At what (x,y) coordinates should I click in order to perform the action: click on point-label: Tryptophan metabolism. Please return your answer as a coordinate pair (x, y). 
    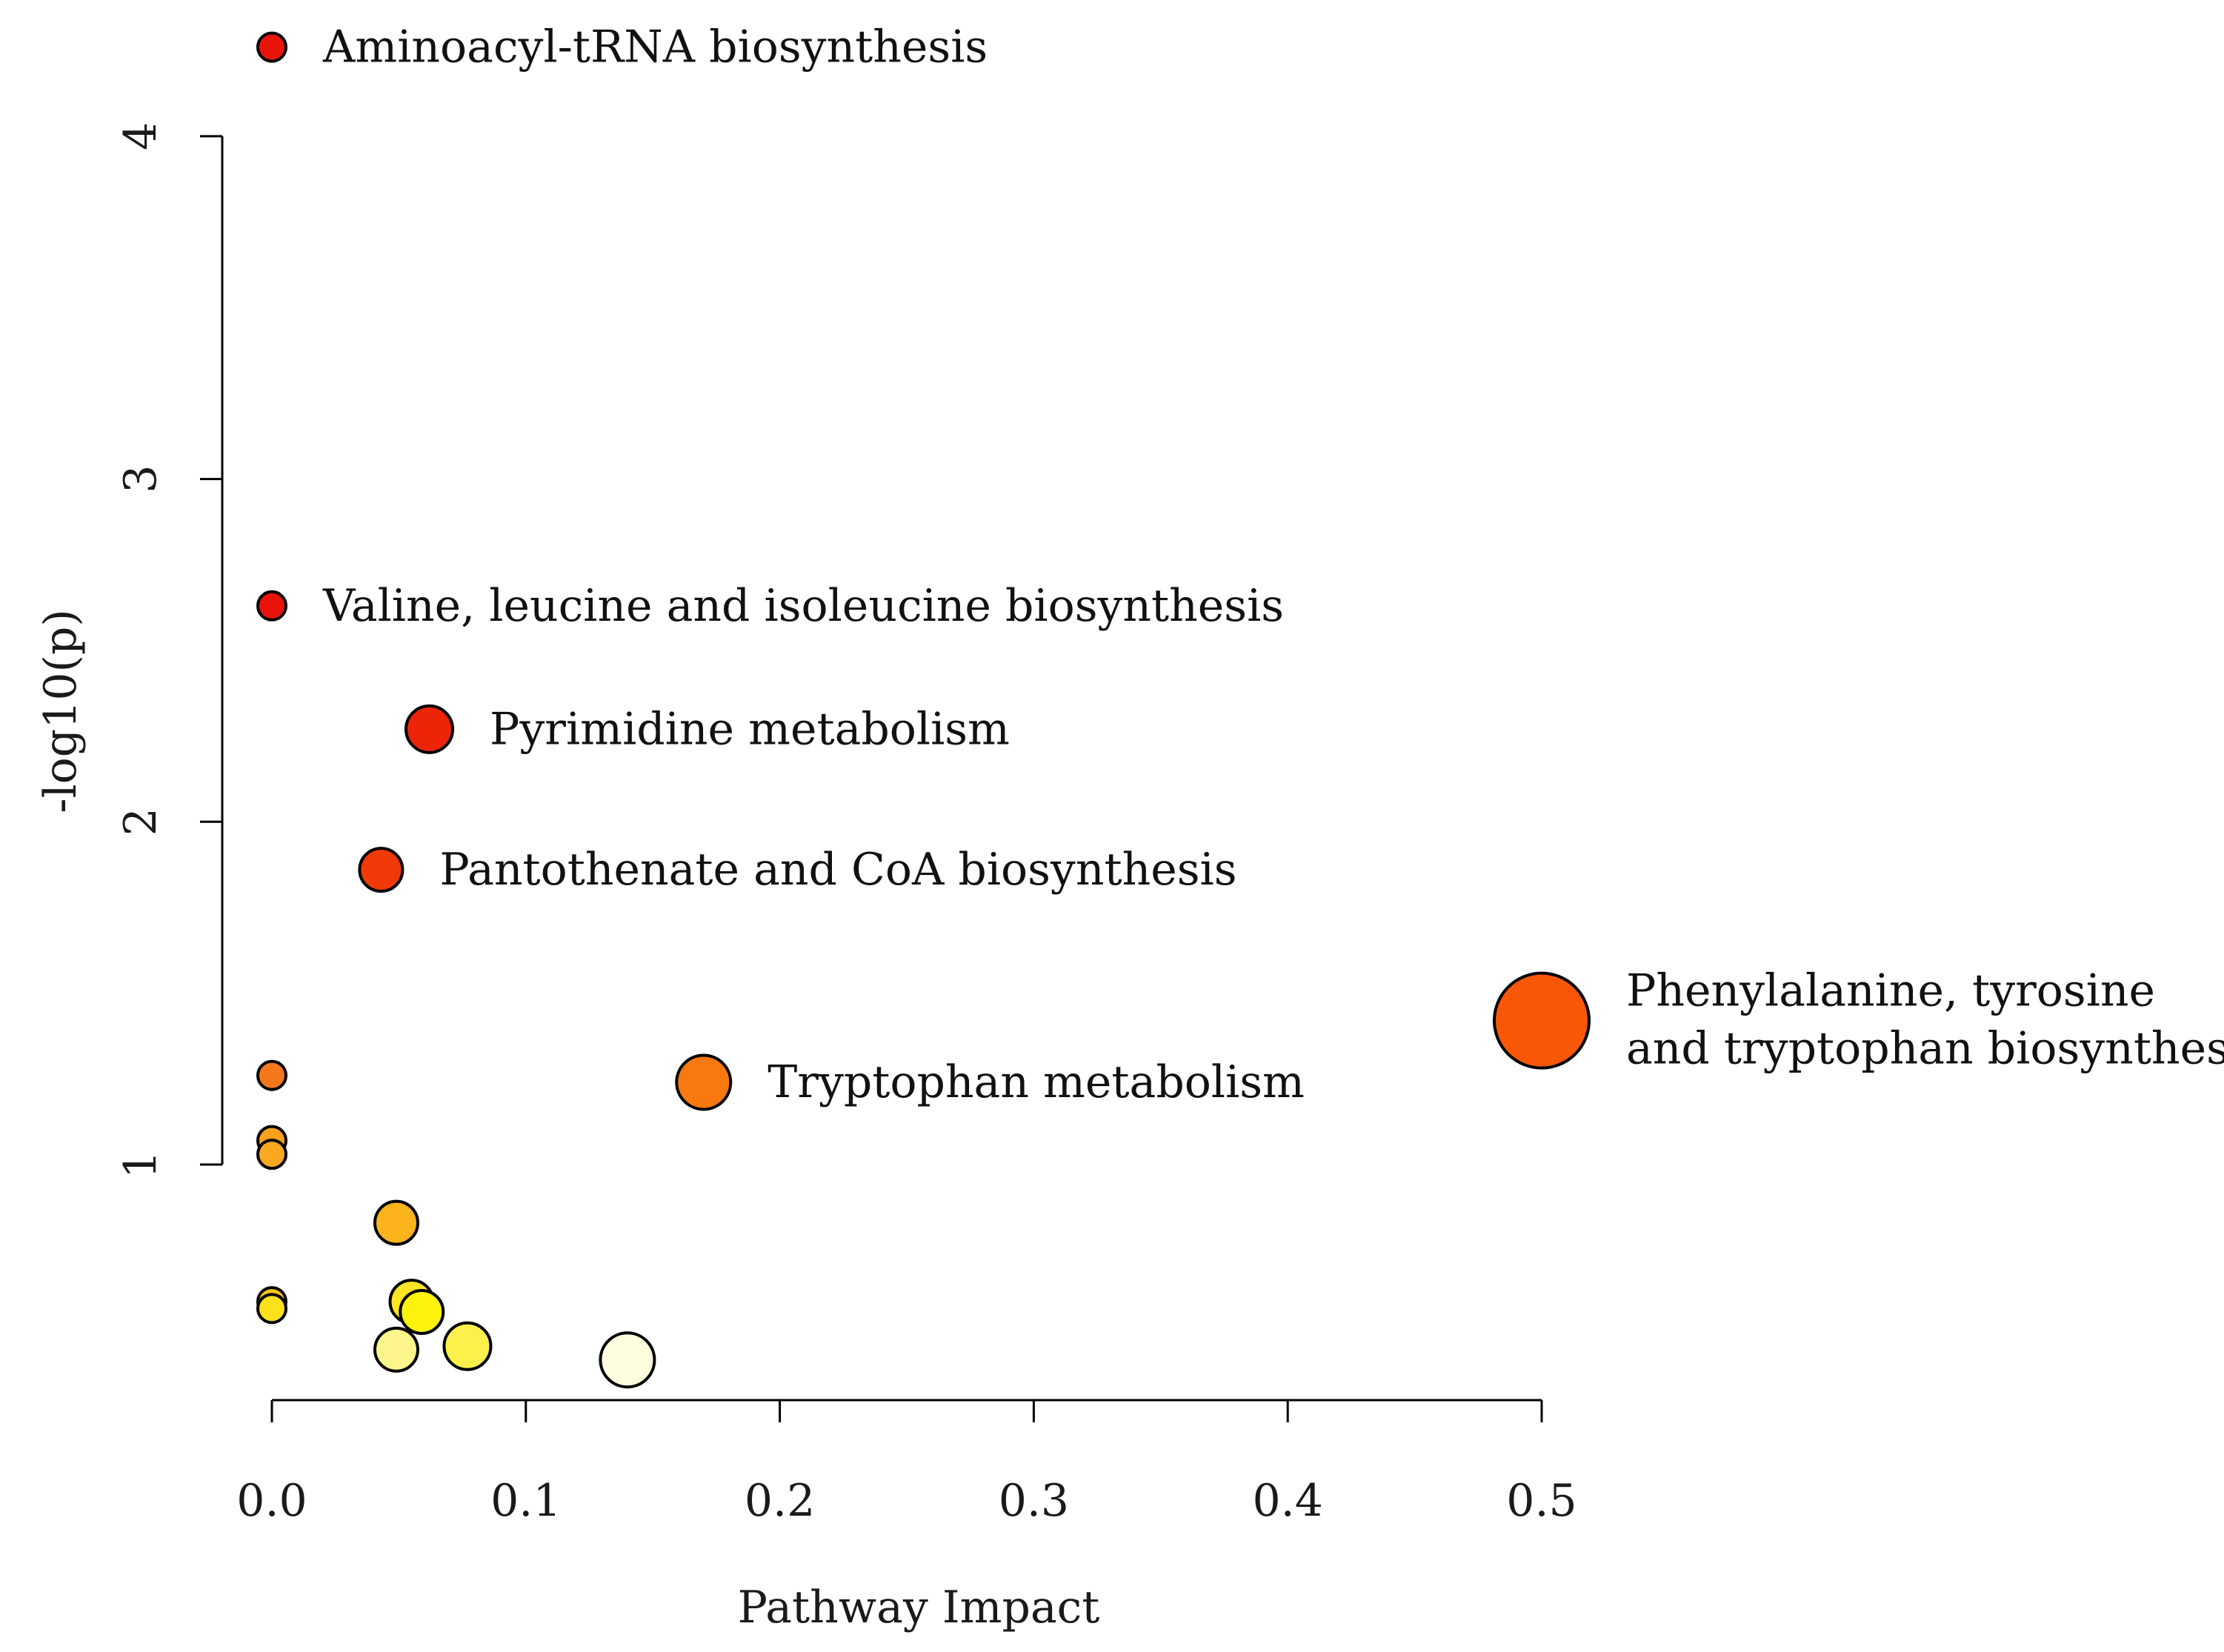
    Looking at the image, I should click on (1036, 1082).